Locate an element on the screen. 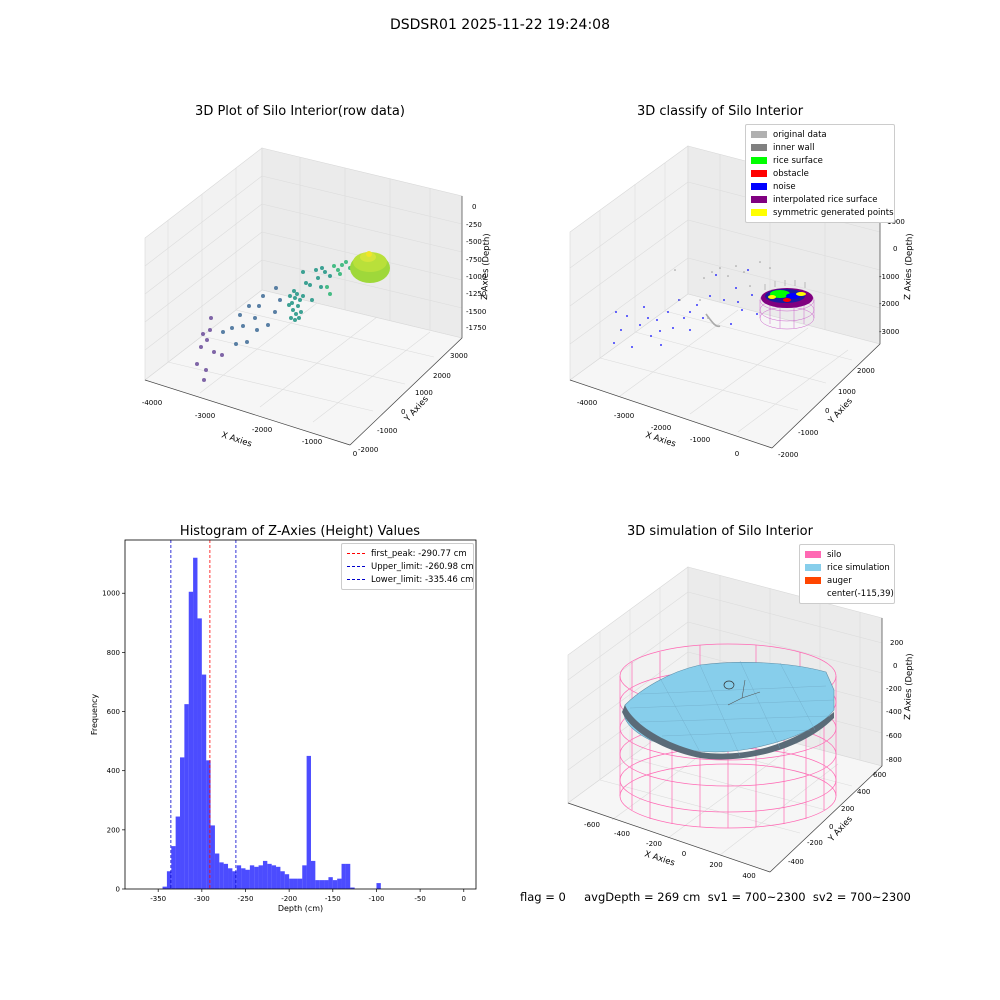 The height and width of the screenshot is (1000, 1000). svg-text: -1750 is located at coordinates (476, 328).